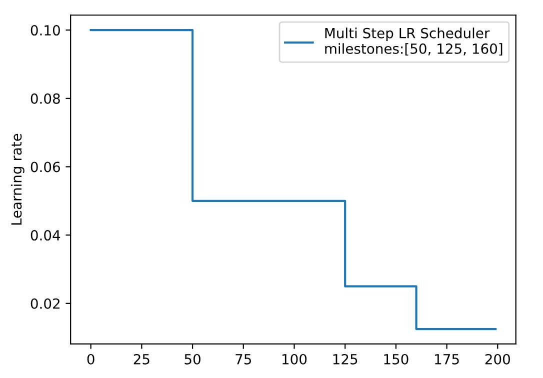  What do you see at coordinates (142, 359) in the screenshot?
I see `x-tick-label: 25` at bounding box center [142, 359].